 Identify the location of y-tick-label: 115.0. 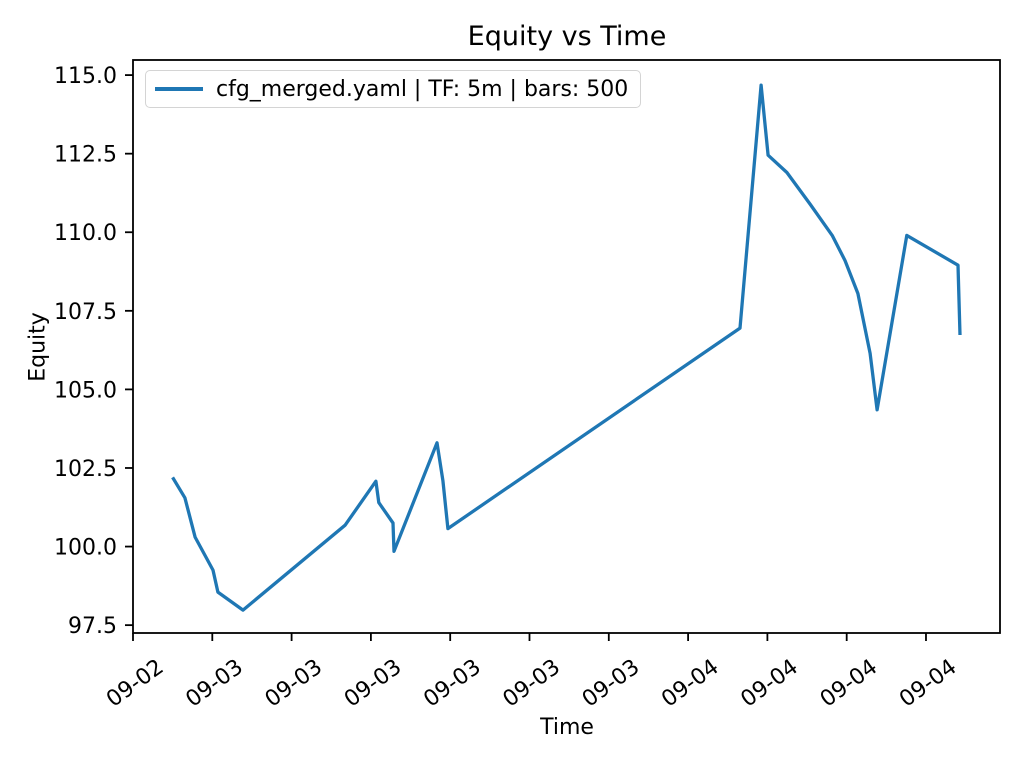
(85, 76).